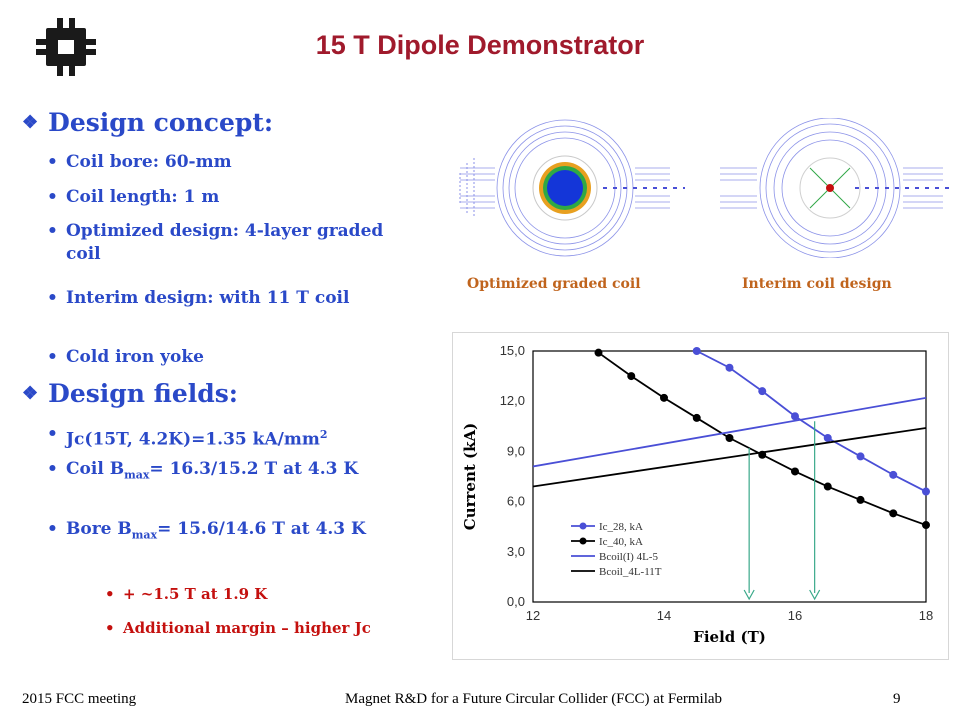 Image resolution: width=960 pixels, height=720 pixels. Describe the element at coordinates (133, 197) in the screenshot. I see `list-item: • Coil length: 1 m` at that location.